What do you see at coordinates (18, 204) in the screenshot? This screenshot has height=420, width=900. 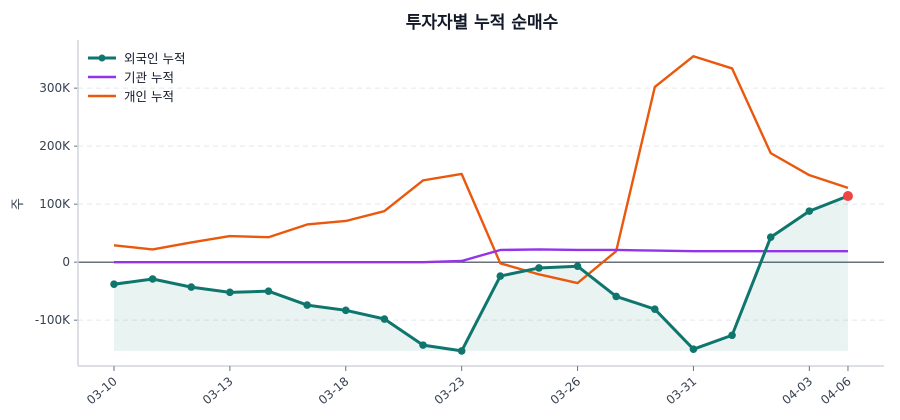 I see `y-axis-label: 주` at bounding box center [18, 204].